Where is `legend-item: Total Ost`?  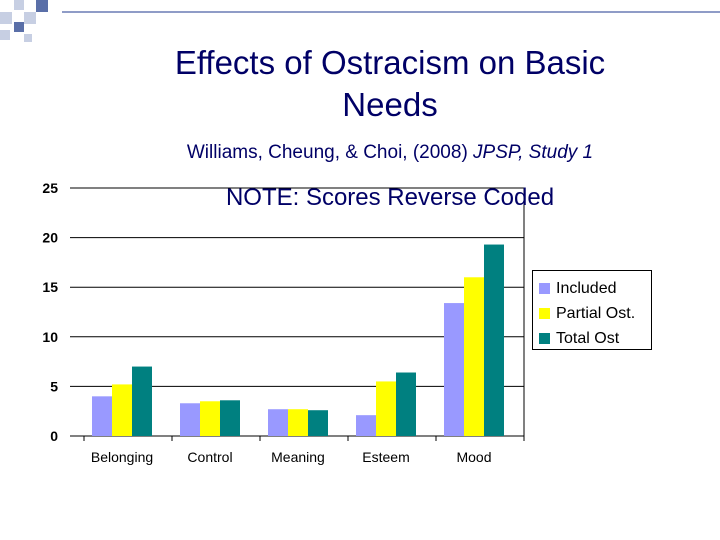 legend-item: Total Ost is located at coordinates (595, 338).